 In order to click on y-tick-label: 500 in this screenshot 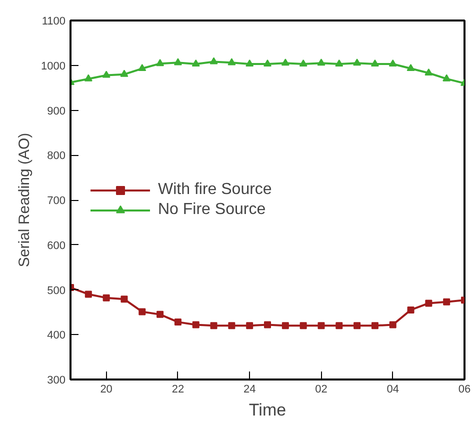, I will do `click(56, 290)`.